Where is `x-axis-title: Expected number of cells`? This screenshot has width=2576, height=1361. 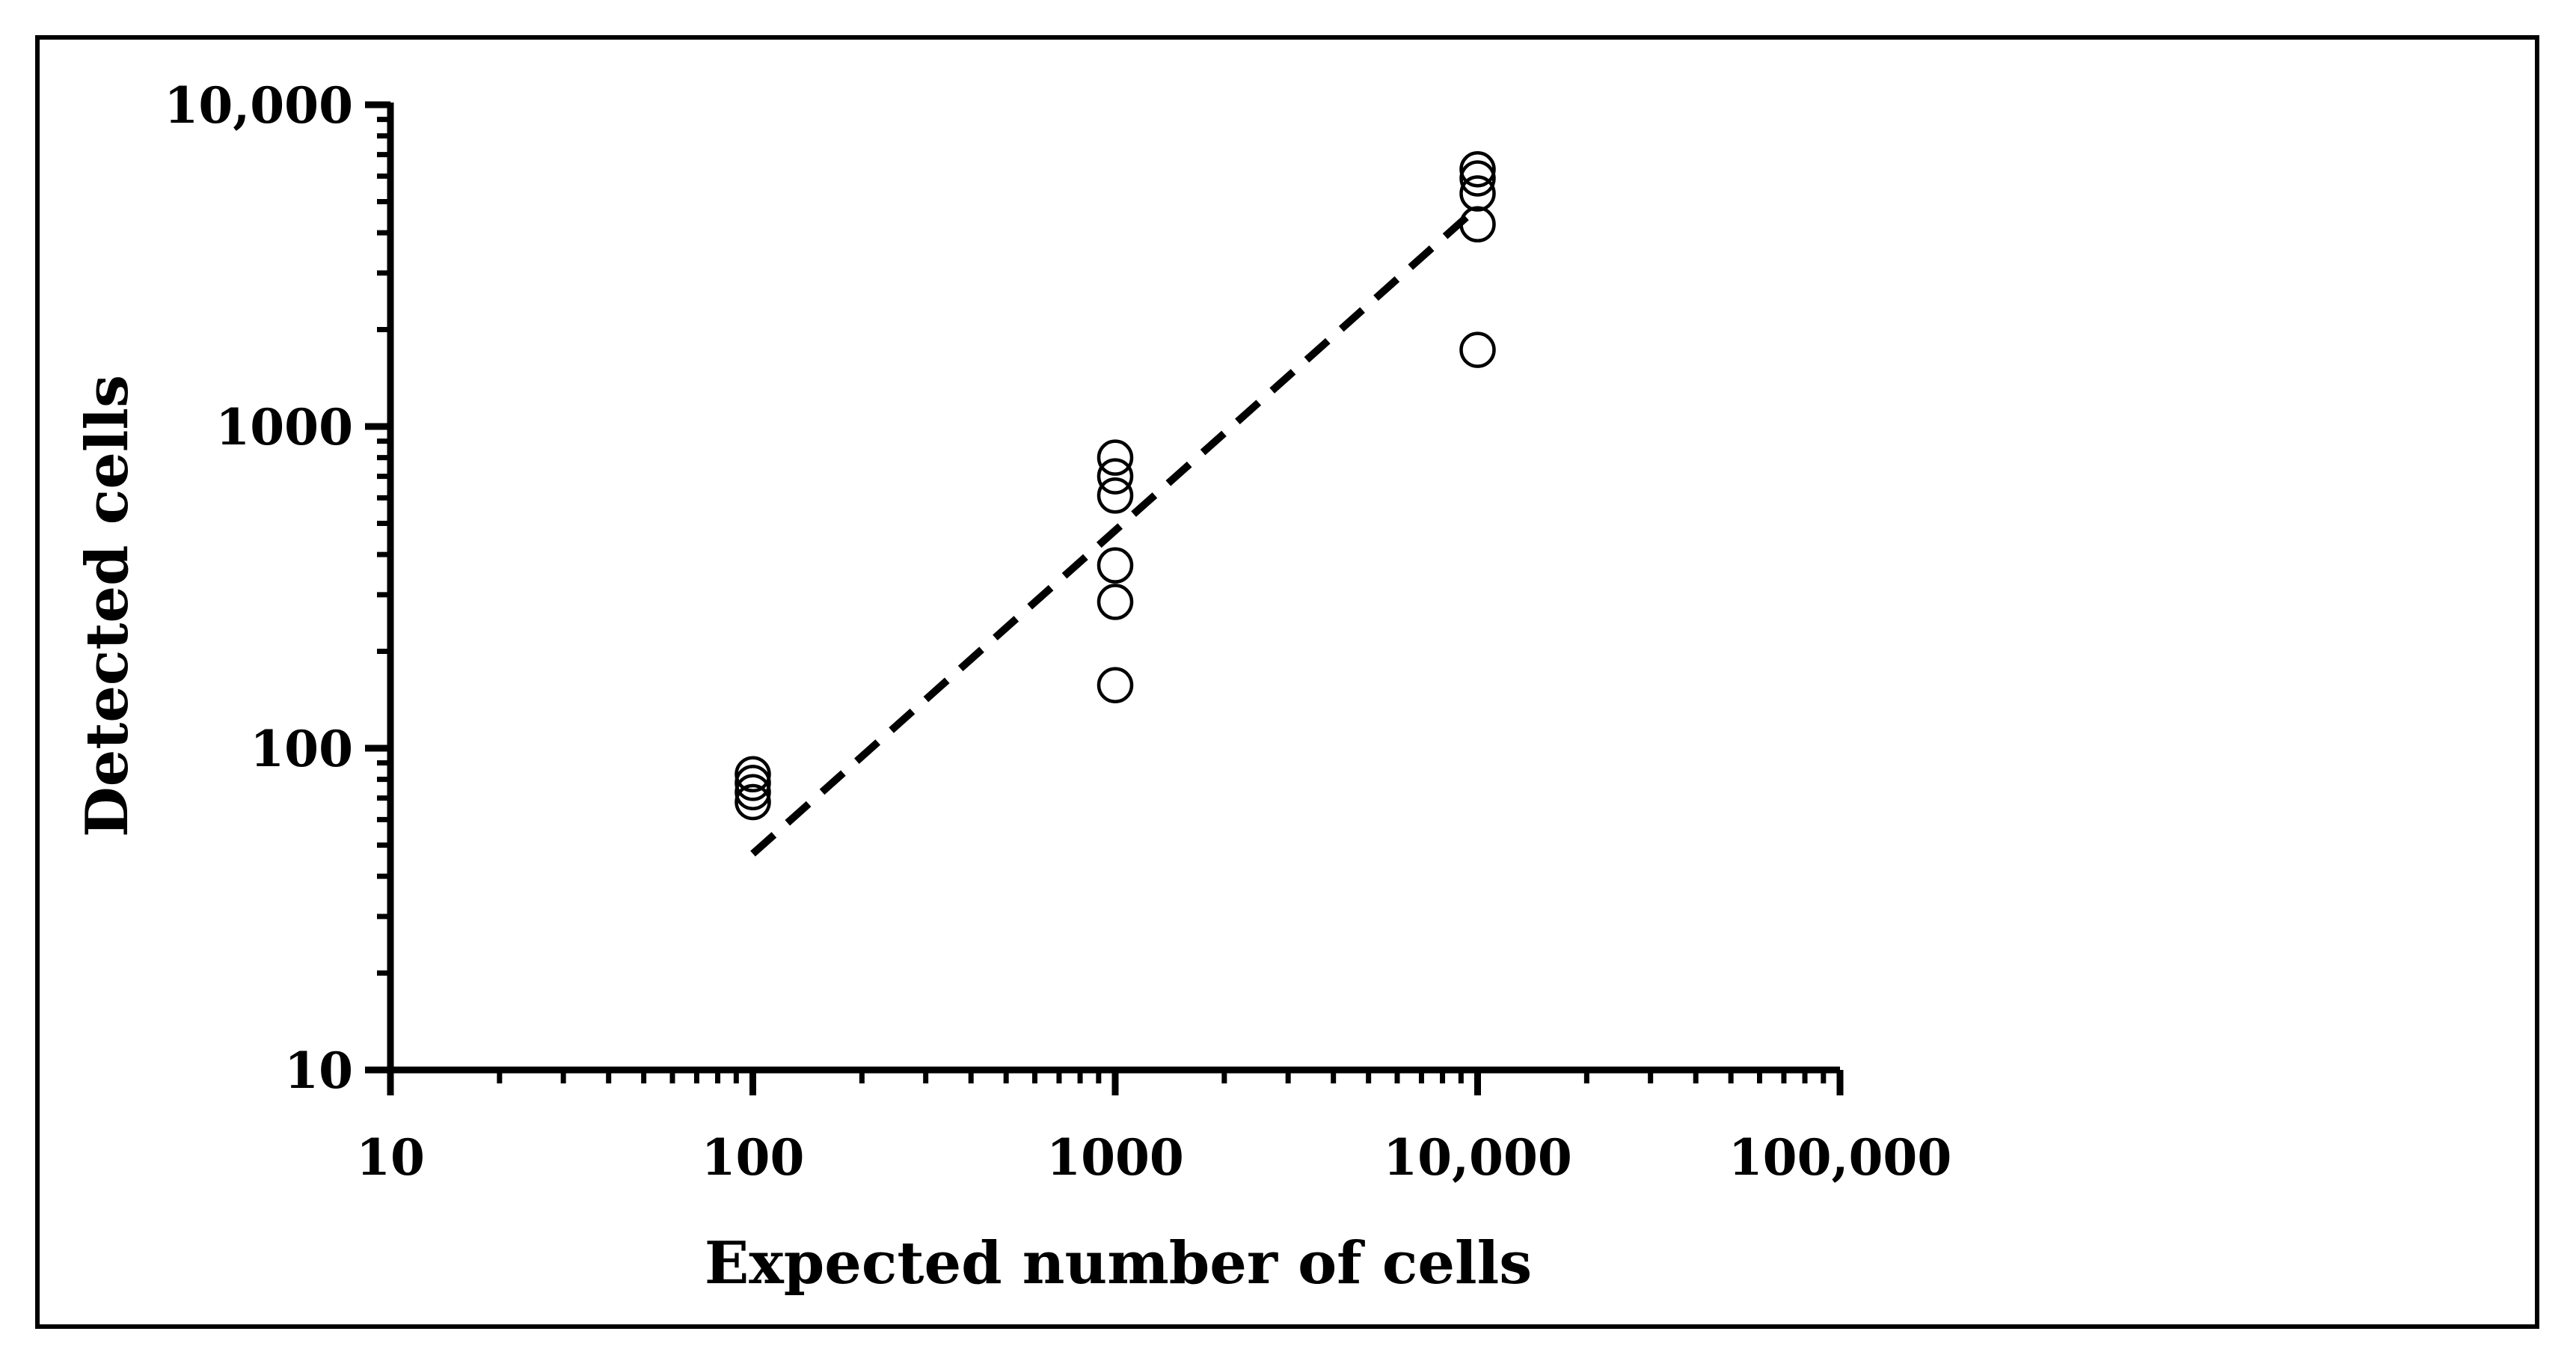 x-axis-title: Expected number of cells is located at coordinates (1118, 1263).